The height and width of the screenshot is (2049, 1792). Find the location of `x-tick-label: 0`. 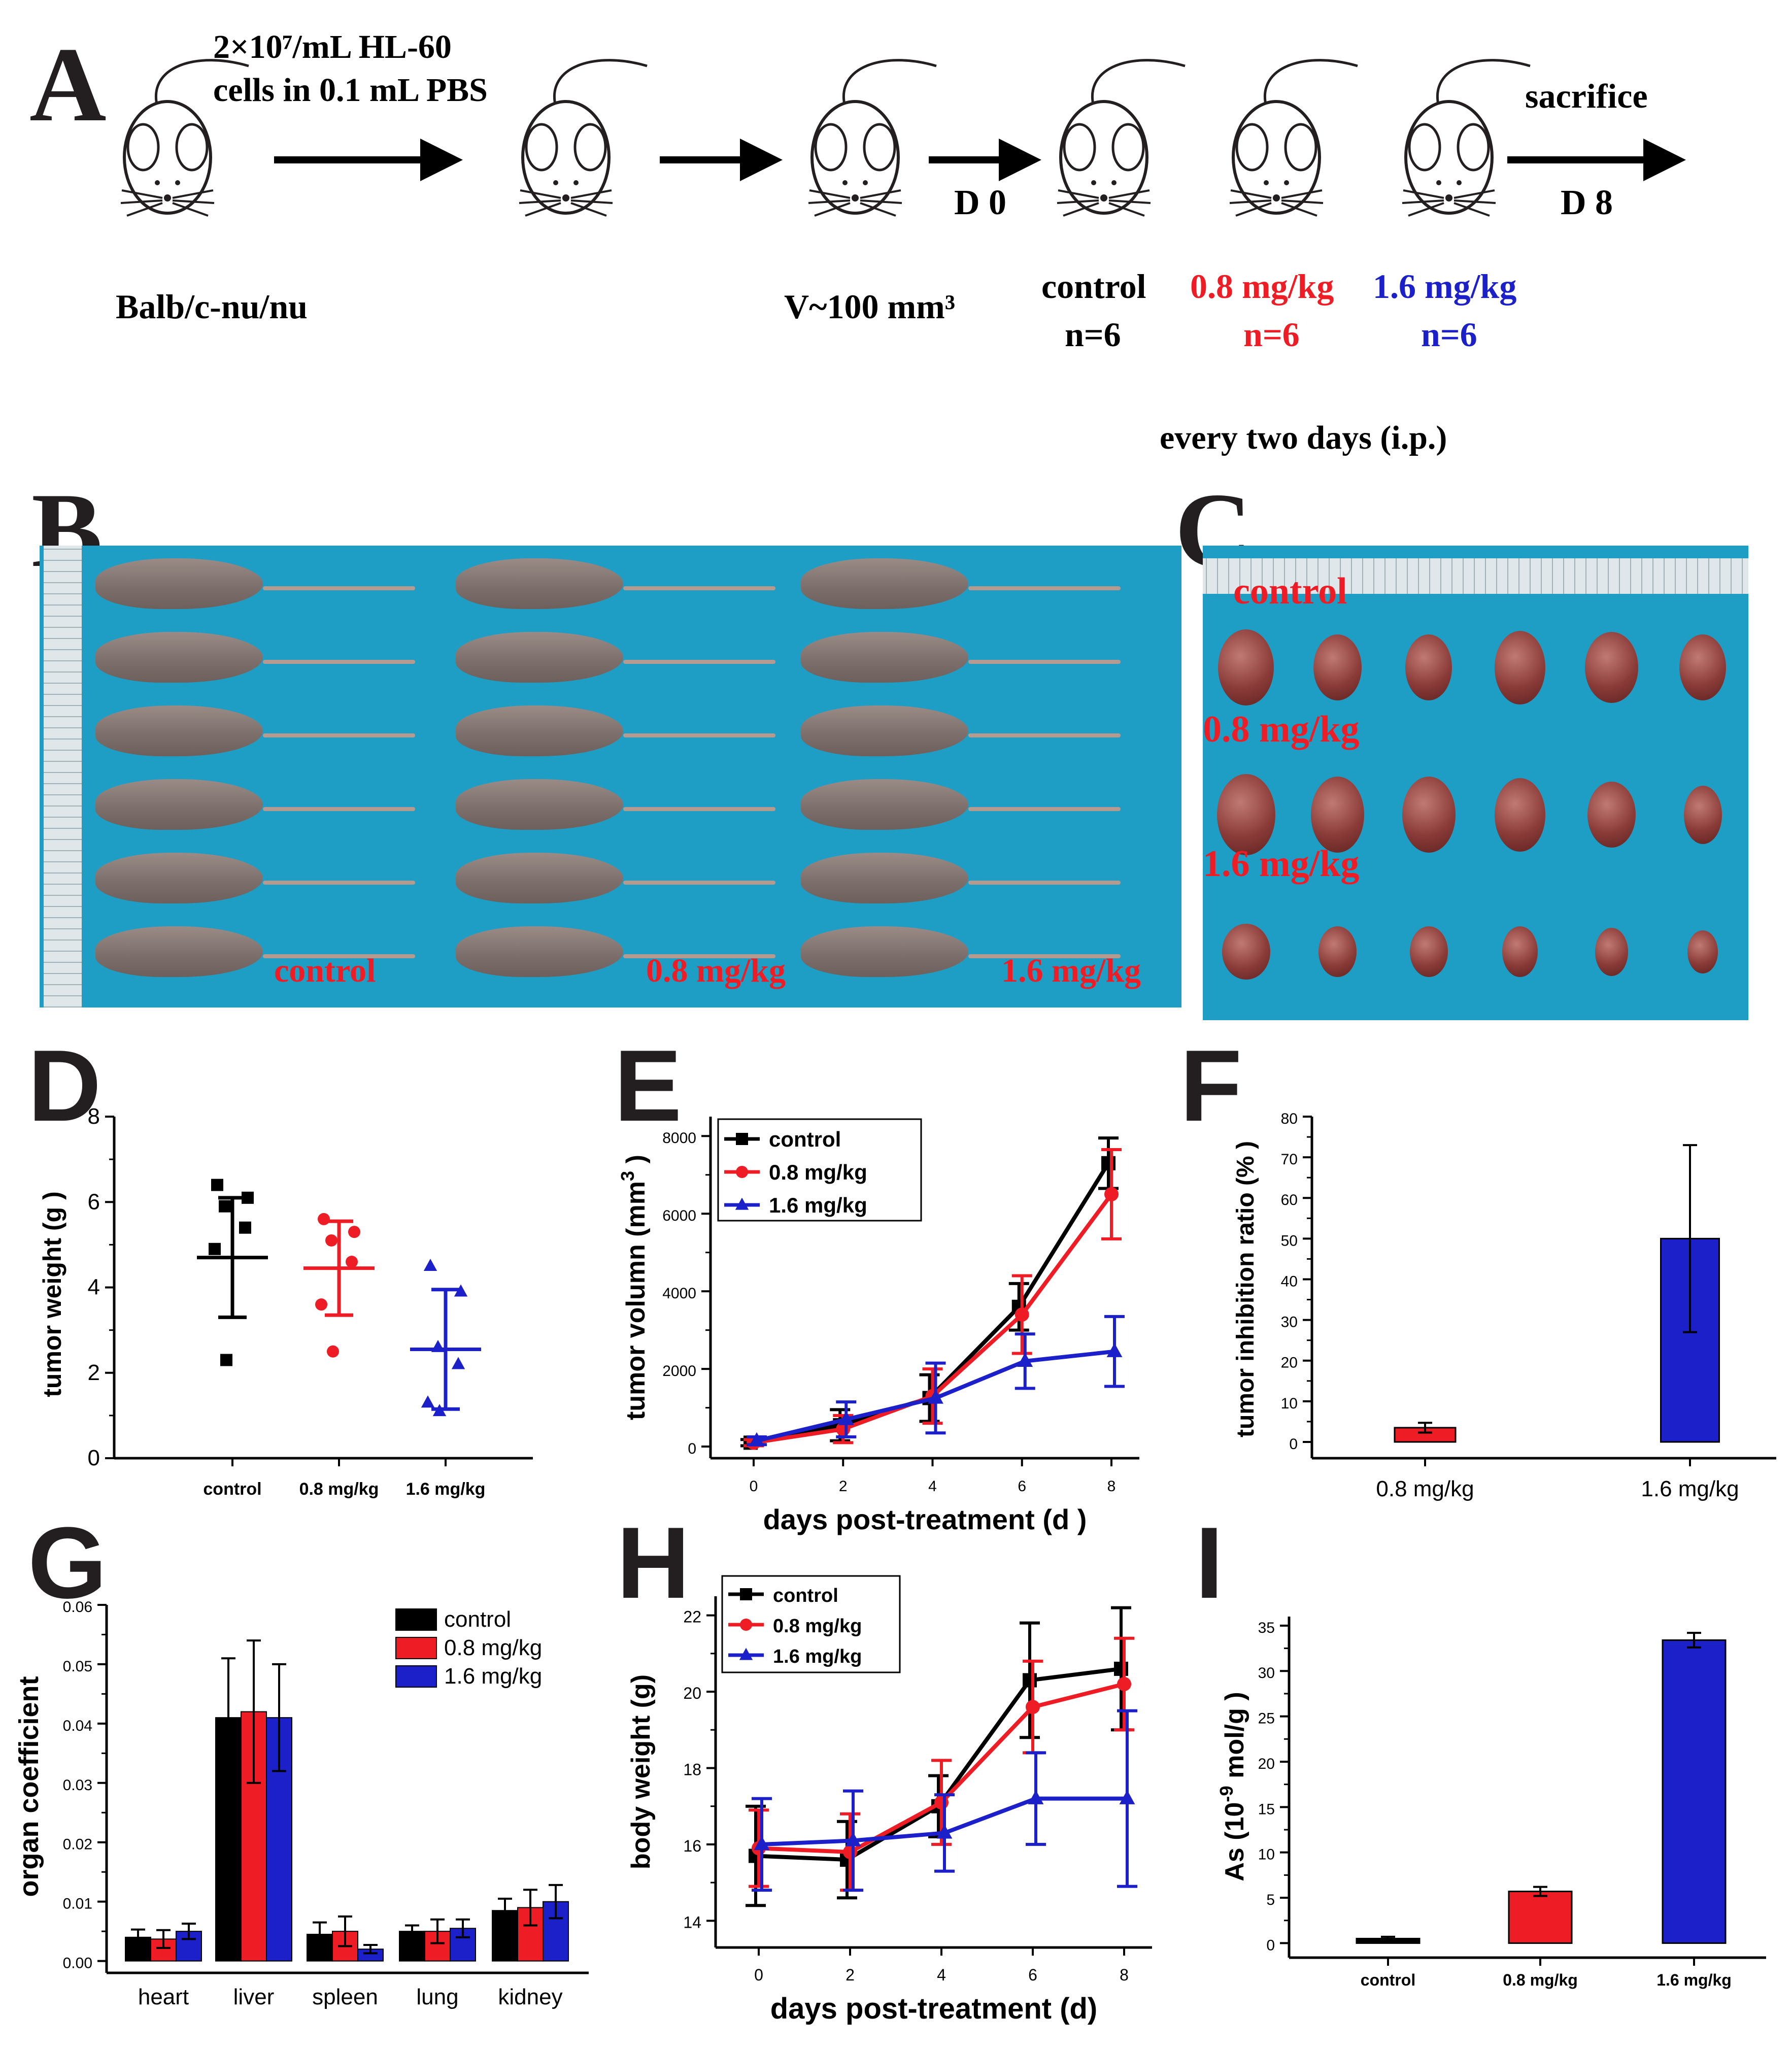

x-tick-label: 0 is located at coordinates (754, 1486).